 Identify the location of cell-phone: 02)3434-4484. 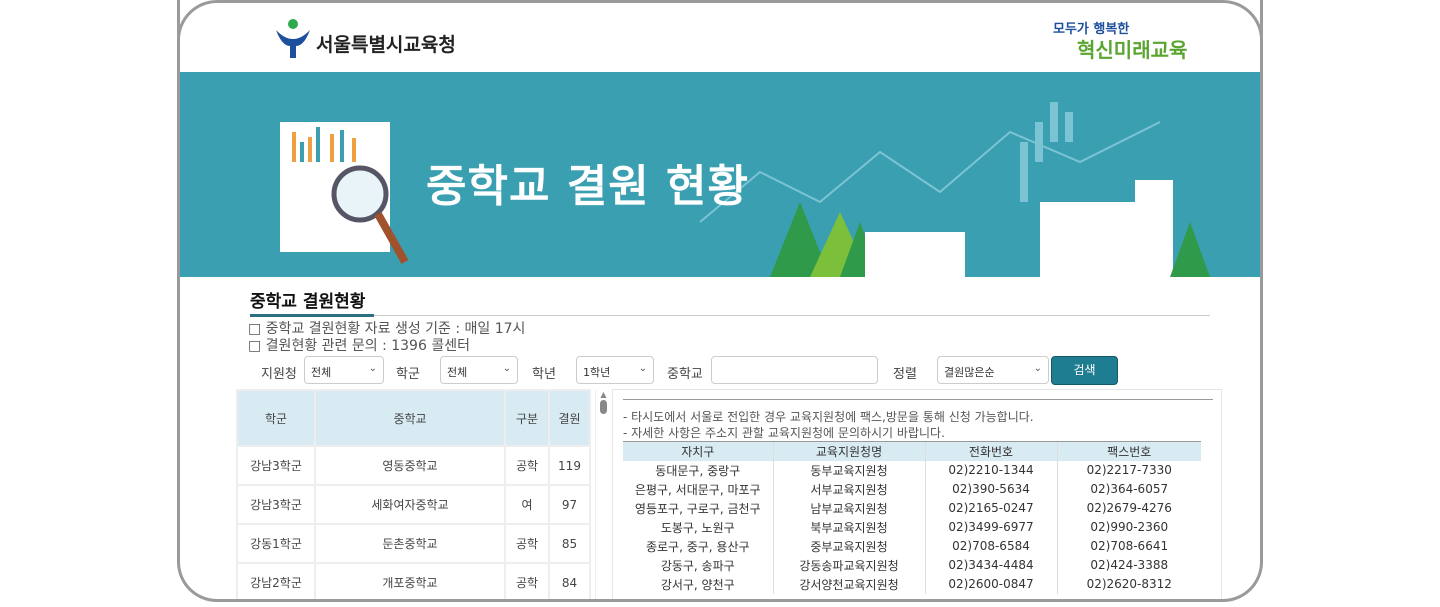
(990, 565).